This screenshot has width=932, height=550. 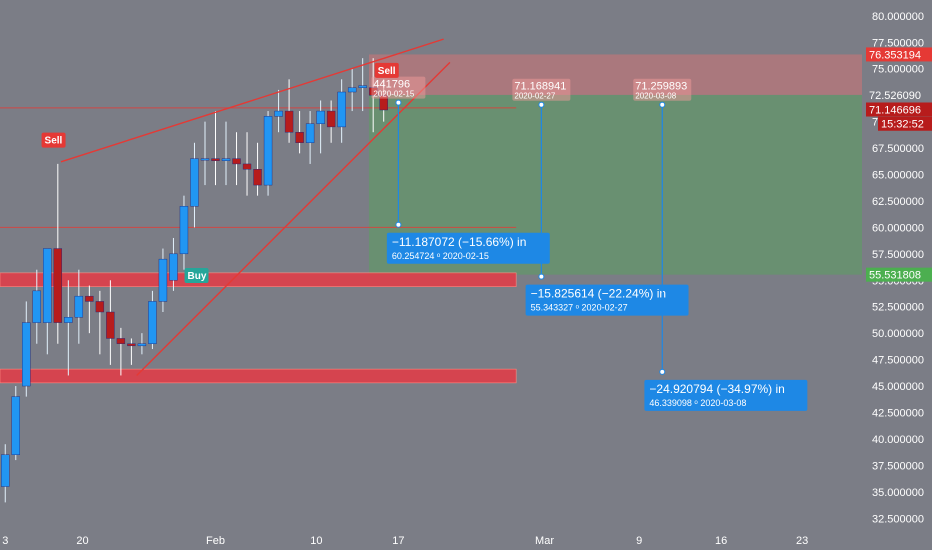 What do you see at coordinates (898, 70) in the screenshot?
I see `y-axis-tick: 75.000000` at bounding box center [898, 70].